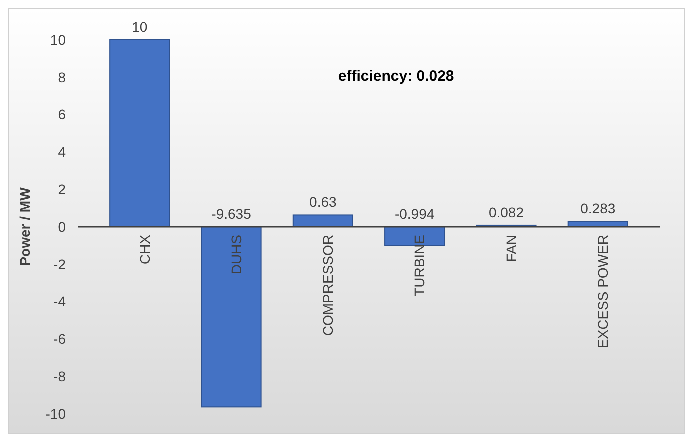 This screenshot has height=442, width=693. I want to click on data-label: 10, so click(140, 27).